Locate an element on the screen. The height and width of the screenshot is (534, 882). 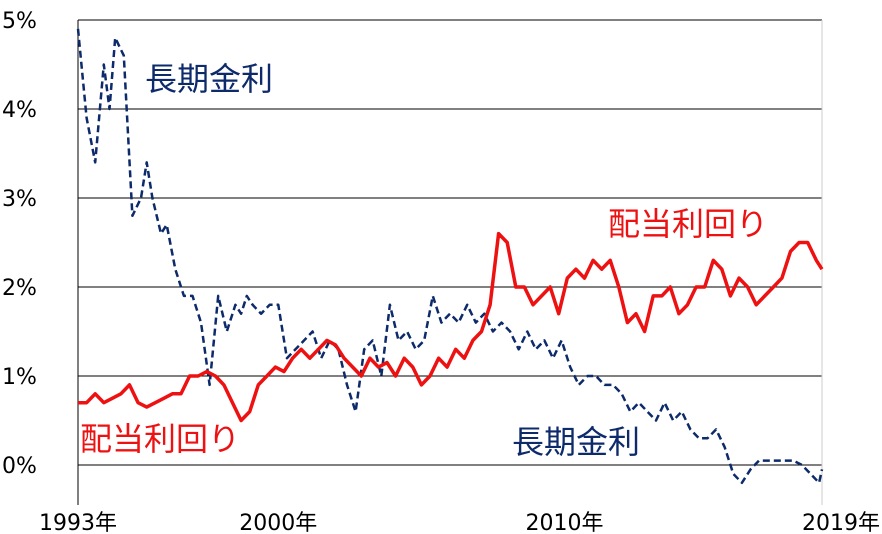
x-tick-label: 1993年 is located at coordinates (78, 522).